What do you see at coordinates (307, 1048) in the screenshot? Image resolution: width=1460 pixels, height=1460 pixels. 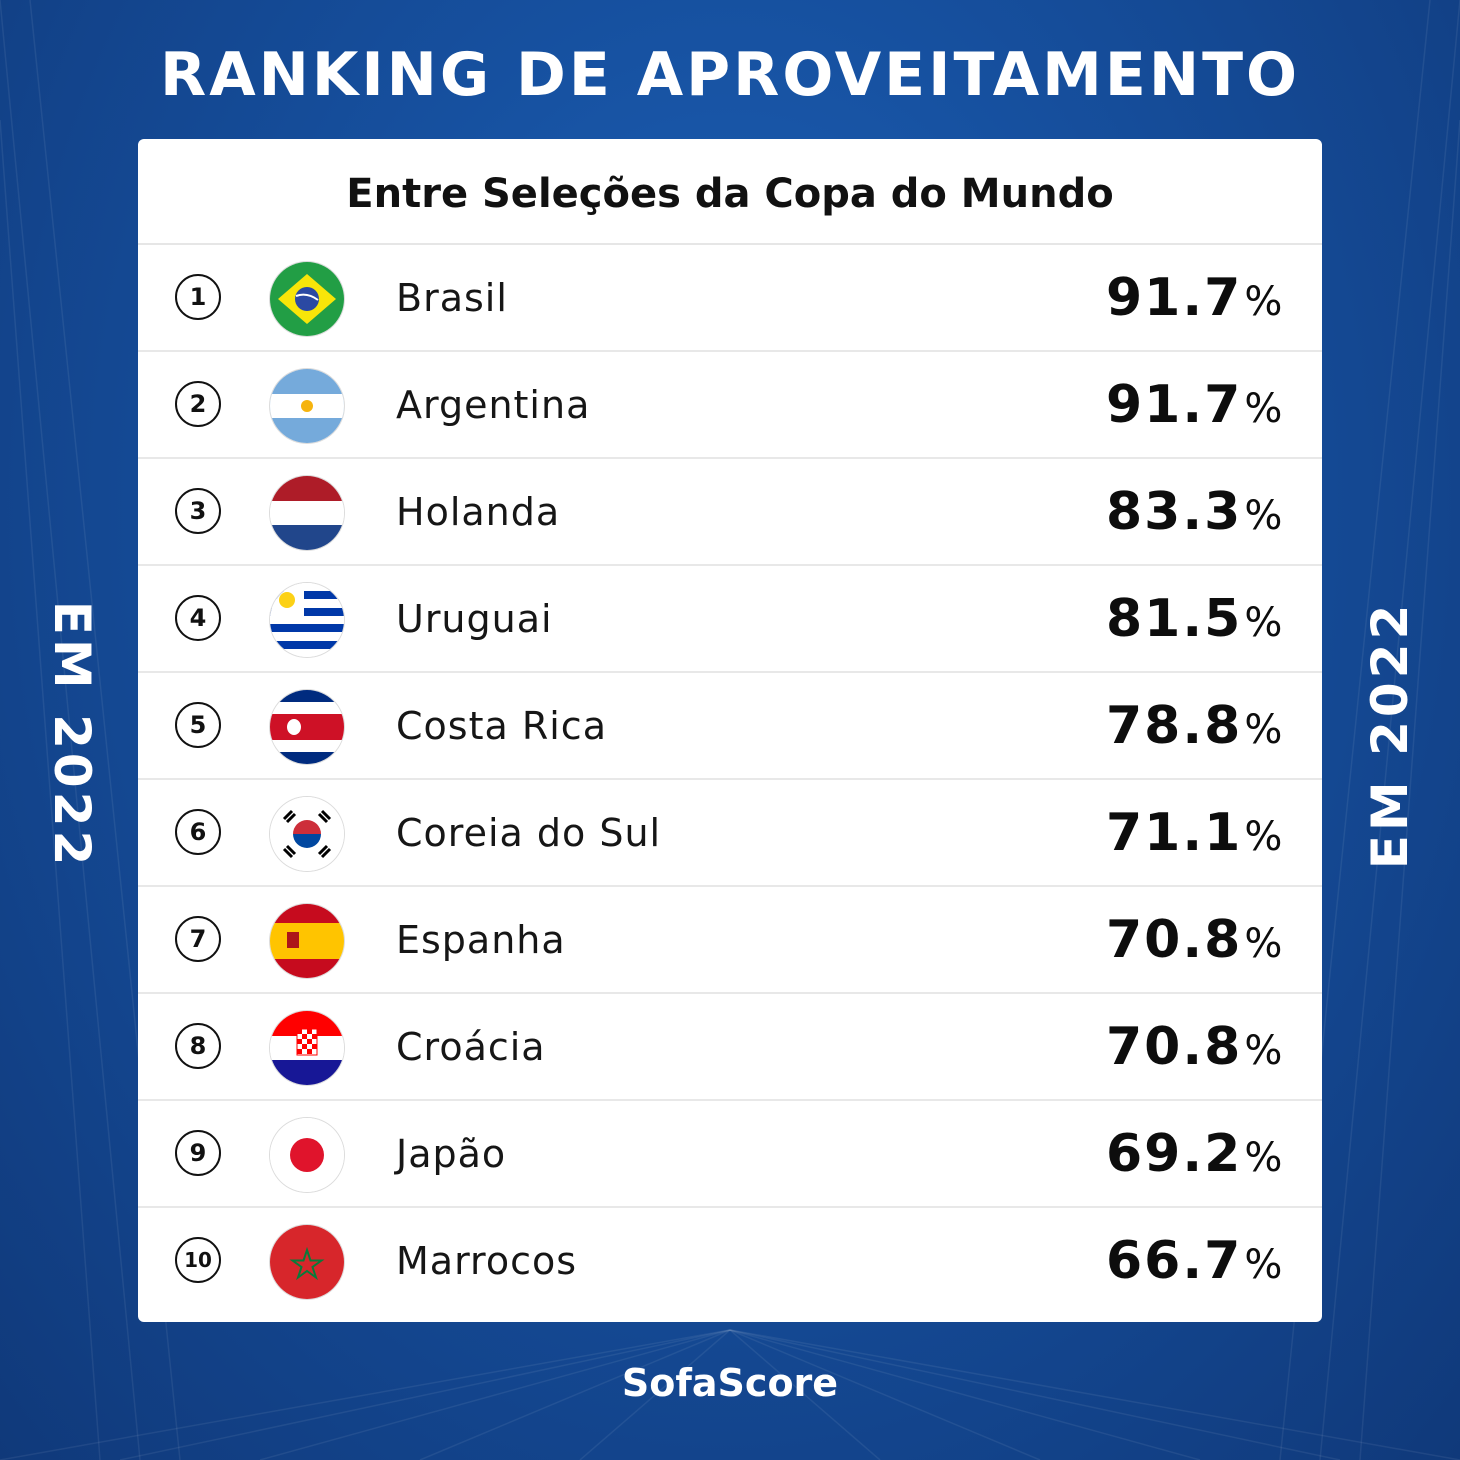 I see `croatia-flag-icon` at bounding box center [307, 1048].